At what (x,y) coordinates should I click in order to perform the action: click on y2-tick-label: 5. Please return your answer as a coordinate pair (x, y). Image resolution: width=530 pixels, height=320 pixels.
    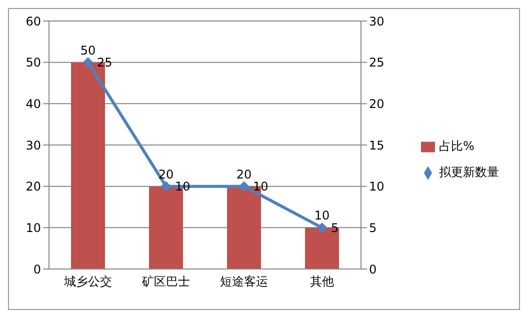
    Looking at the image, I should click on (373, 227).